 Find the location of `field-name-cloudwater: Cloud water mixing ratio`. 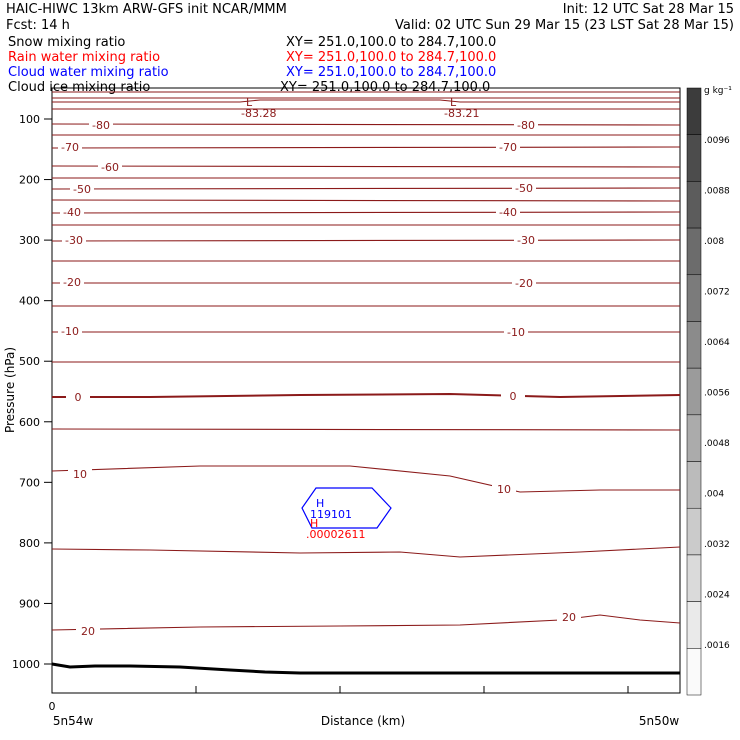

field-name-cloudwater: Cloud water mixing ratio is located at coordinates (88, 72).